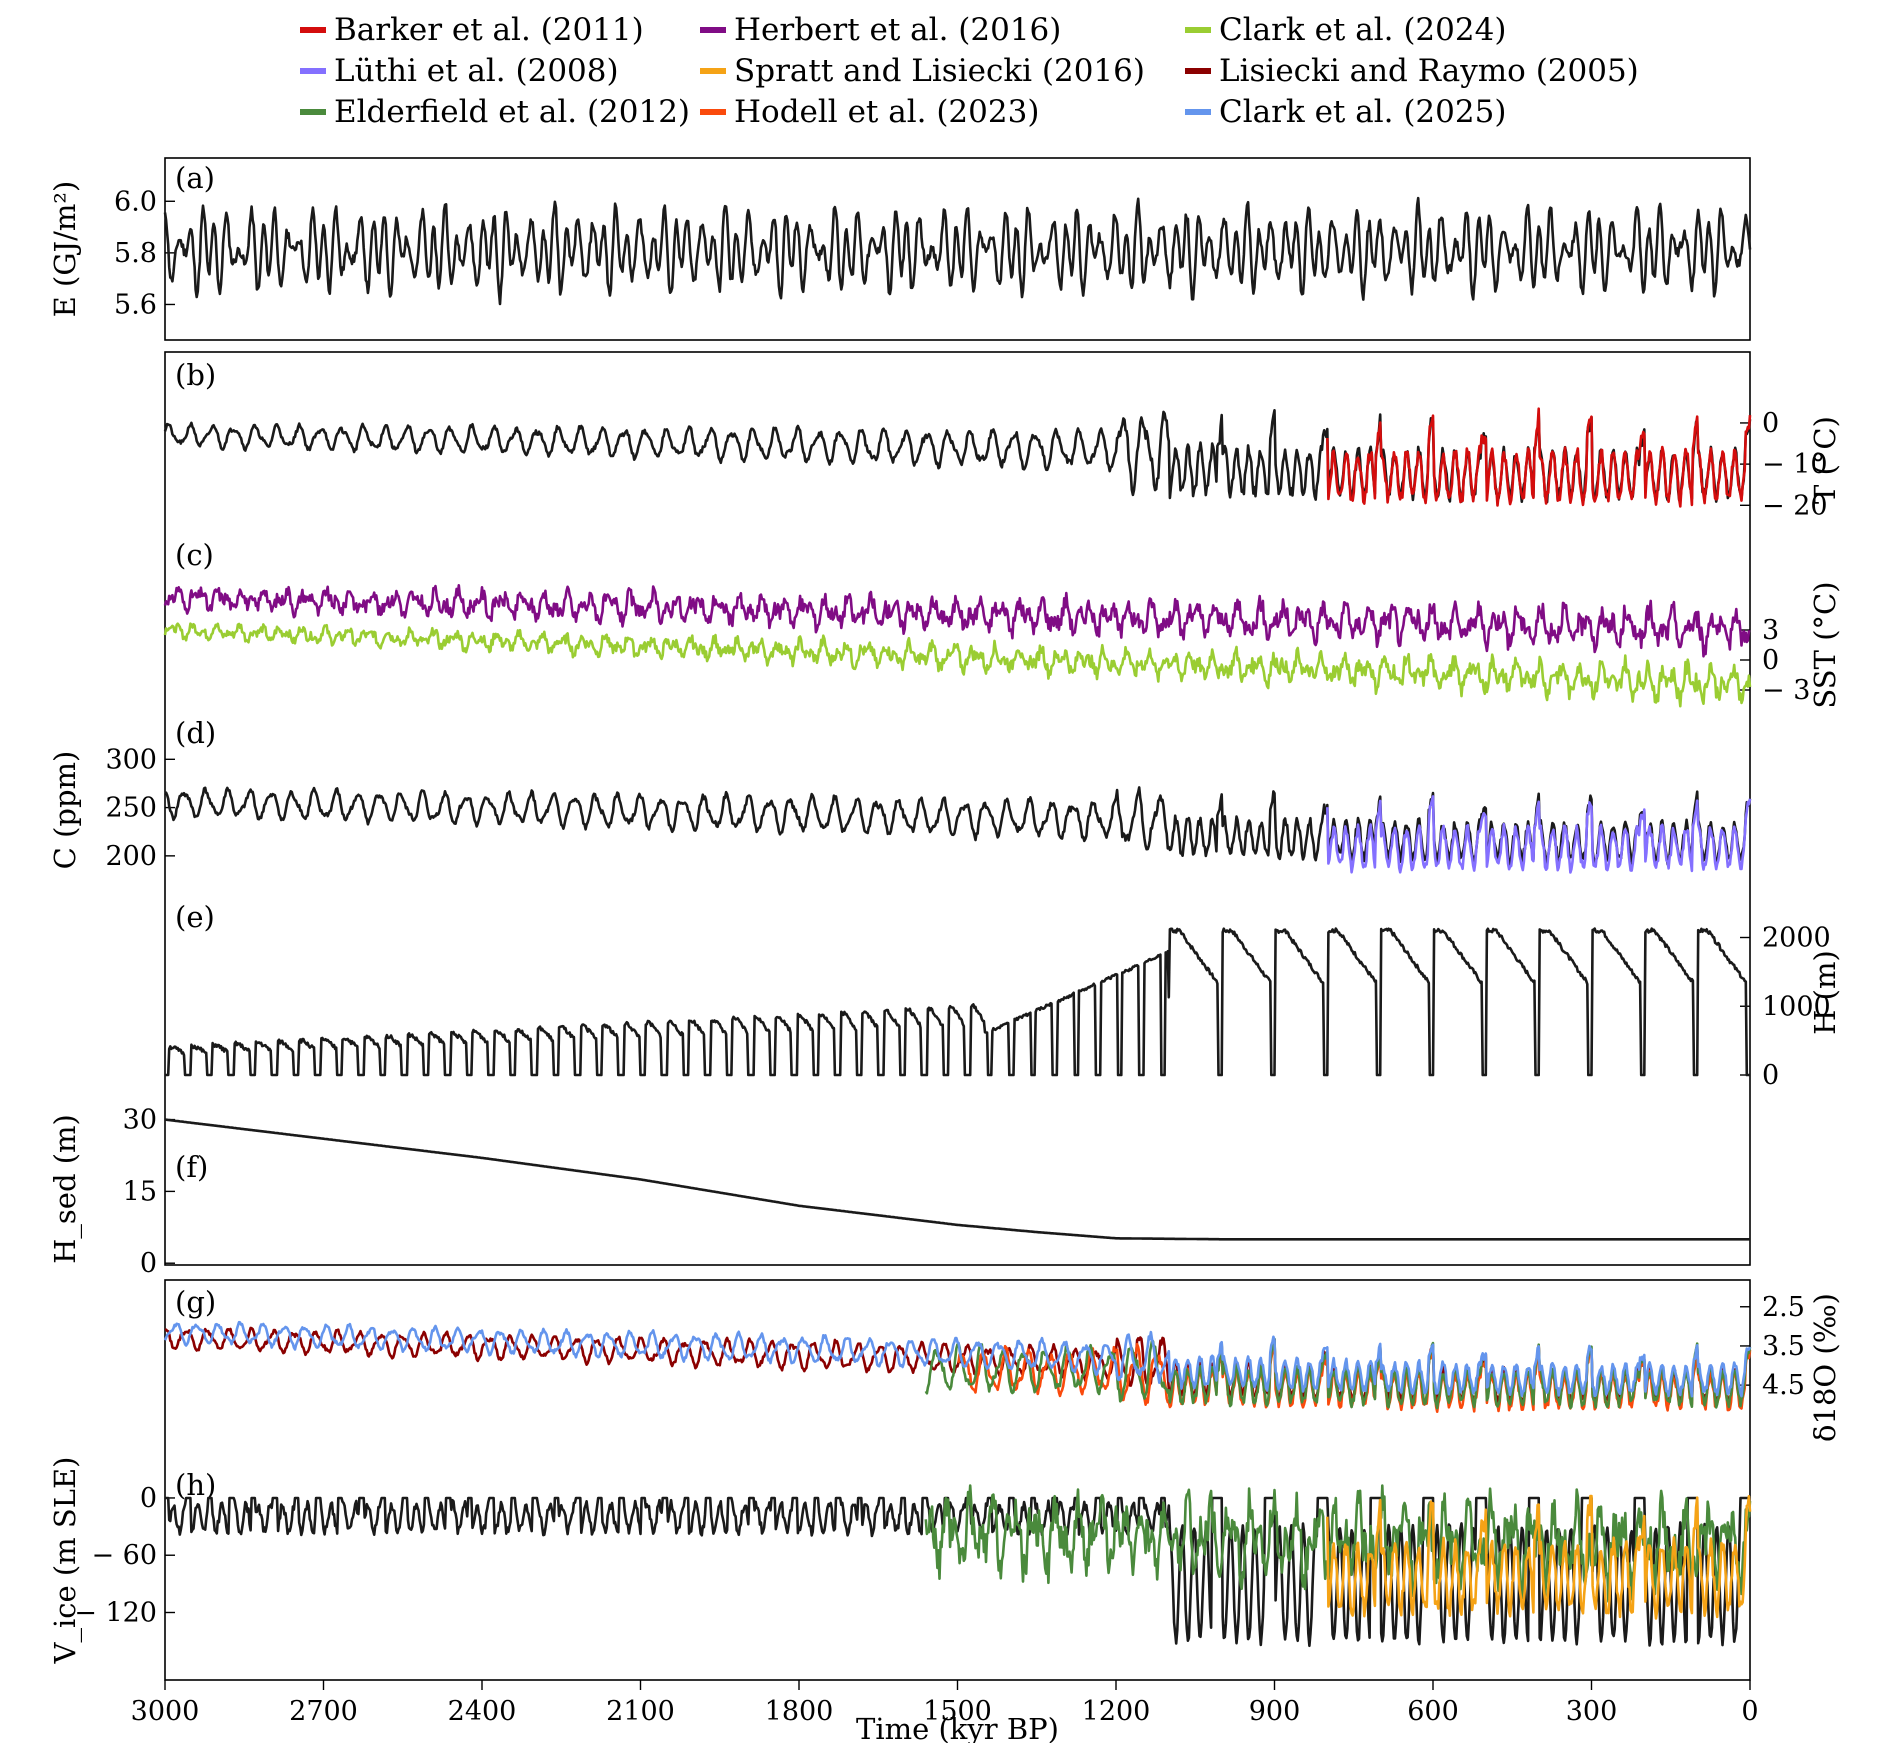  I want to click on ytick-label: 2.5, so click(1783, 1307).